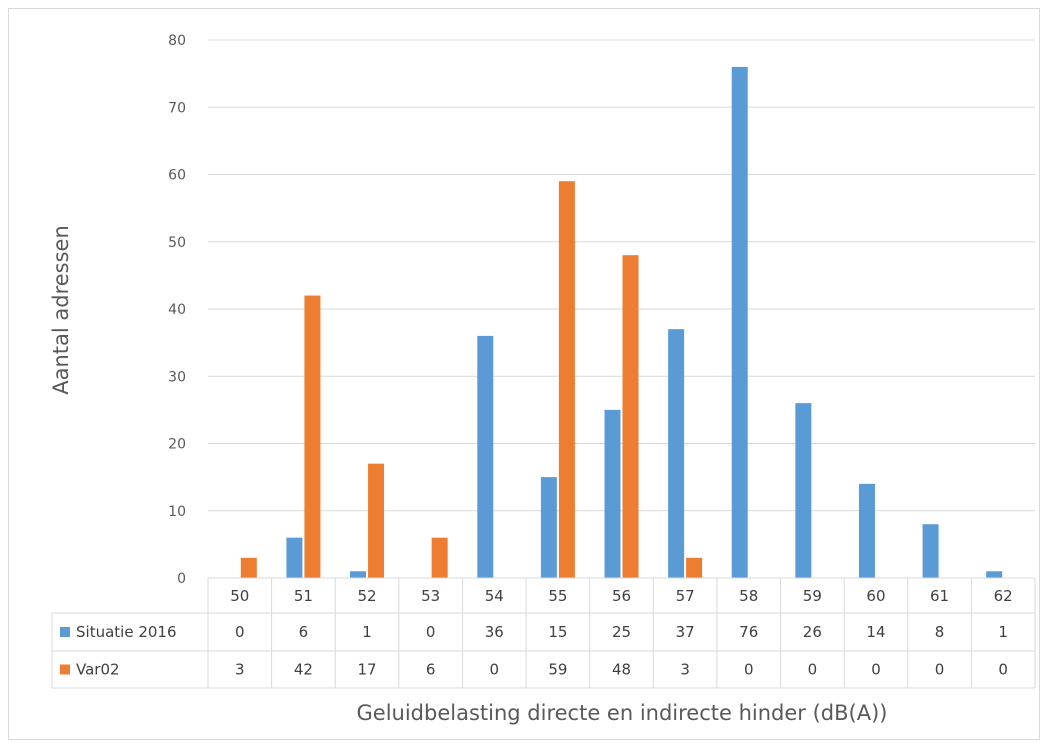 Image resolution: width=1049 pixels, height=749 pixels. What do you see at coordinates (875, 596) in the screenshot?
I see `x-category-label: 60` at bounding box center [875, 596].